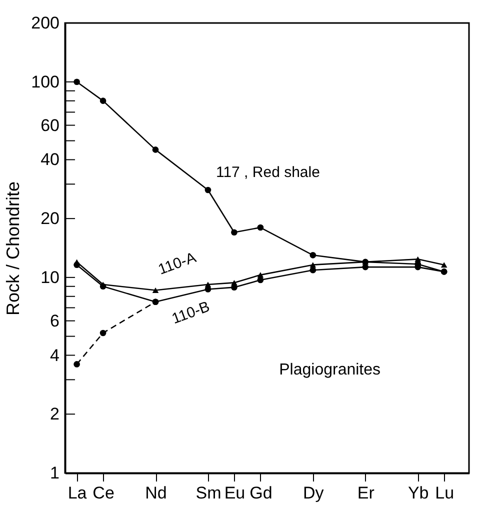 Image resolution: width=504 pixels, height=506 pixels. I want to click on y-tick-label: 200, so click(45, 23).